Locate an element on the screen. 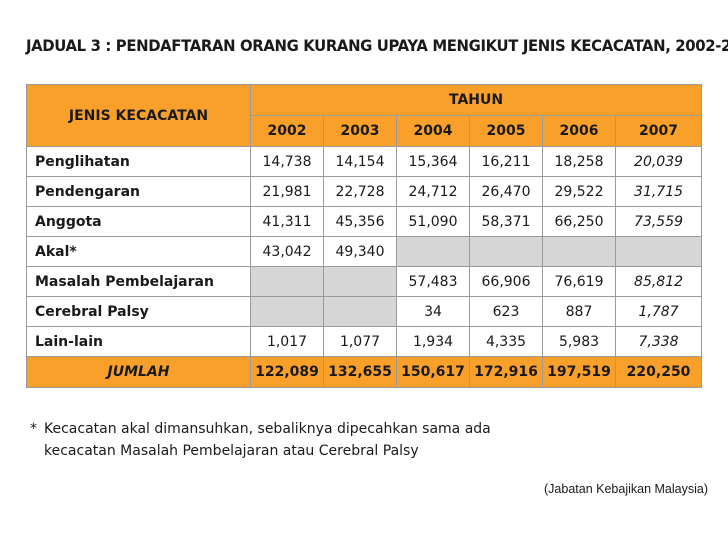 This screenshot has width=728, height=546. year-header: 2007 is located at coordinates (658, 131).